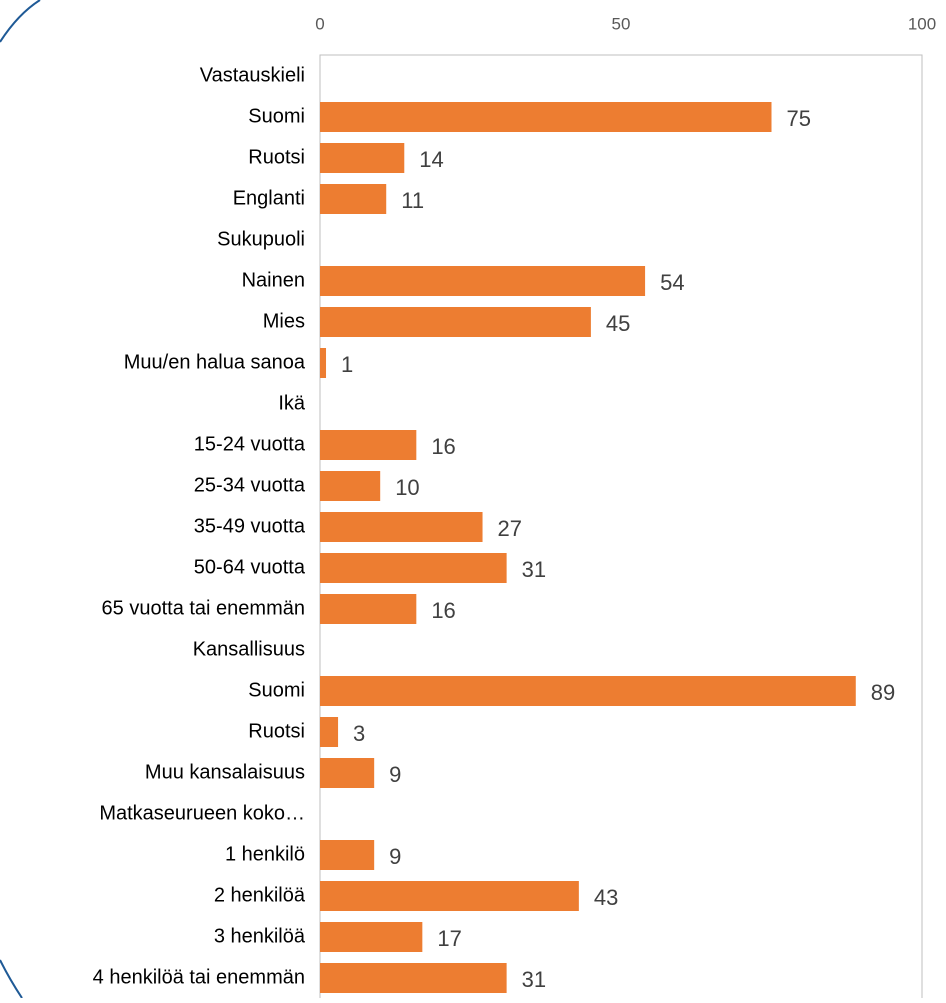  I want to click on y-tick-label: Muu/en halua sanoa, so click(215, 362).